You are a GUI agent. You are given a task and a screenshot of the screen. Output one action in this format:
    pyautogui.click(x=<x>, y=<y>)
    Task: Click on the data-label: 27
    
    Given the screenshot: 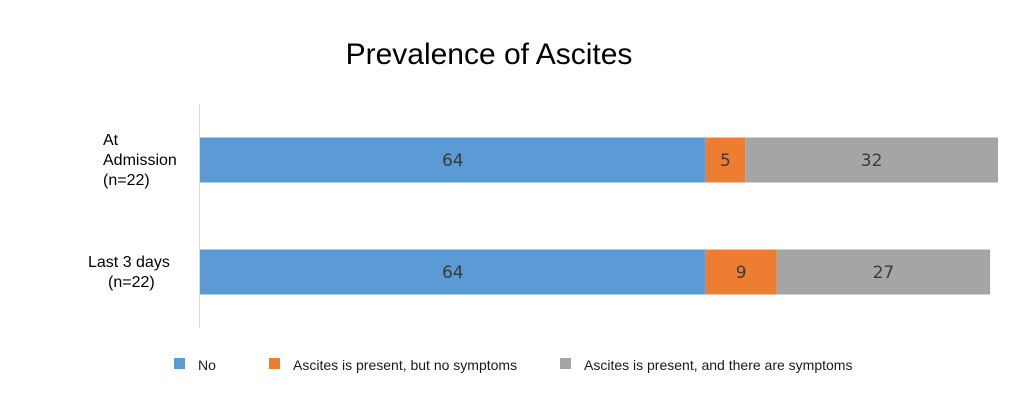 What is the action you would take?
    pyautogui.click(x=884, y=273)
    